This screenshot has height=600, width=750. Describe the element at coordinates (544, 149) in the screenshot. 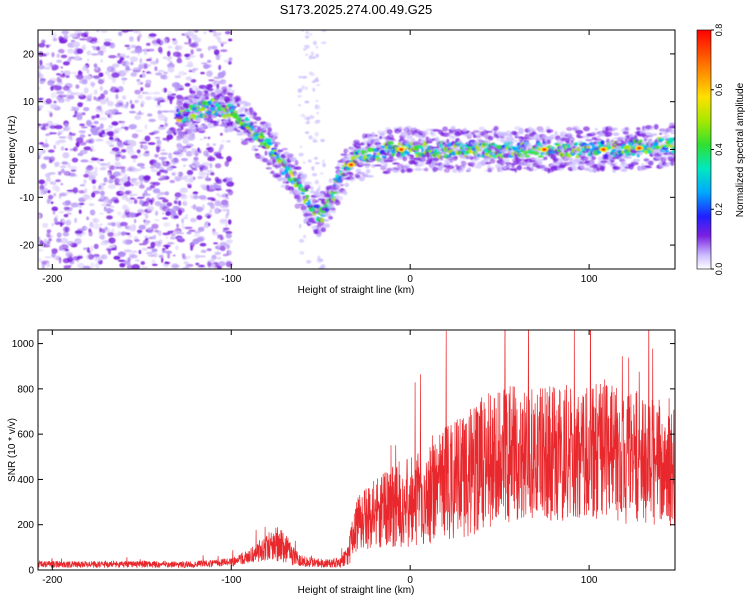

I see `heatmap-hotspot-core` at that location.